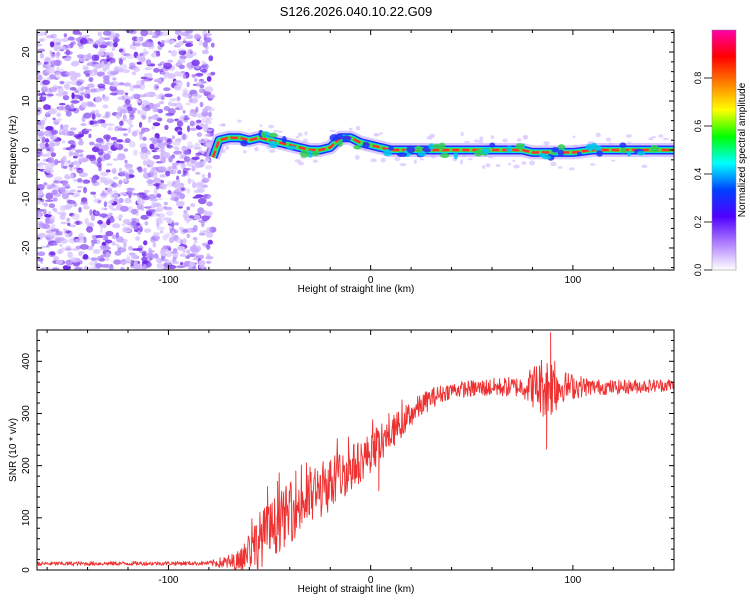 The height and width of the screenshot is (600, 750). What do you see at coordinates (26, 198) in the screenshot?
I see `y-tick-label: -10` at bounding box center [26, 198].